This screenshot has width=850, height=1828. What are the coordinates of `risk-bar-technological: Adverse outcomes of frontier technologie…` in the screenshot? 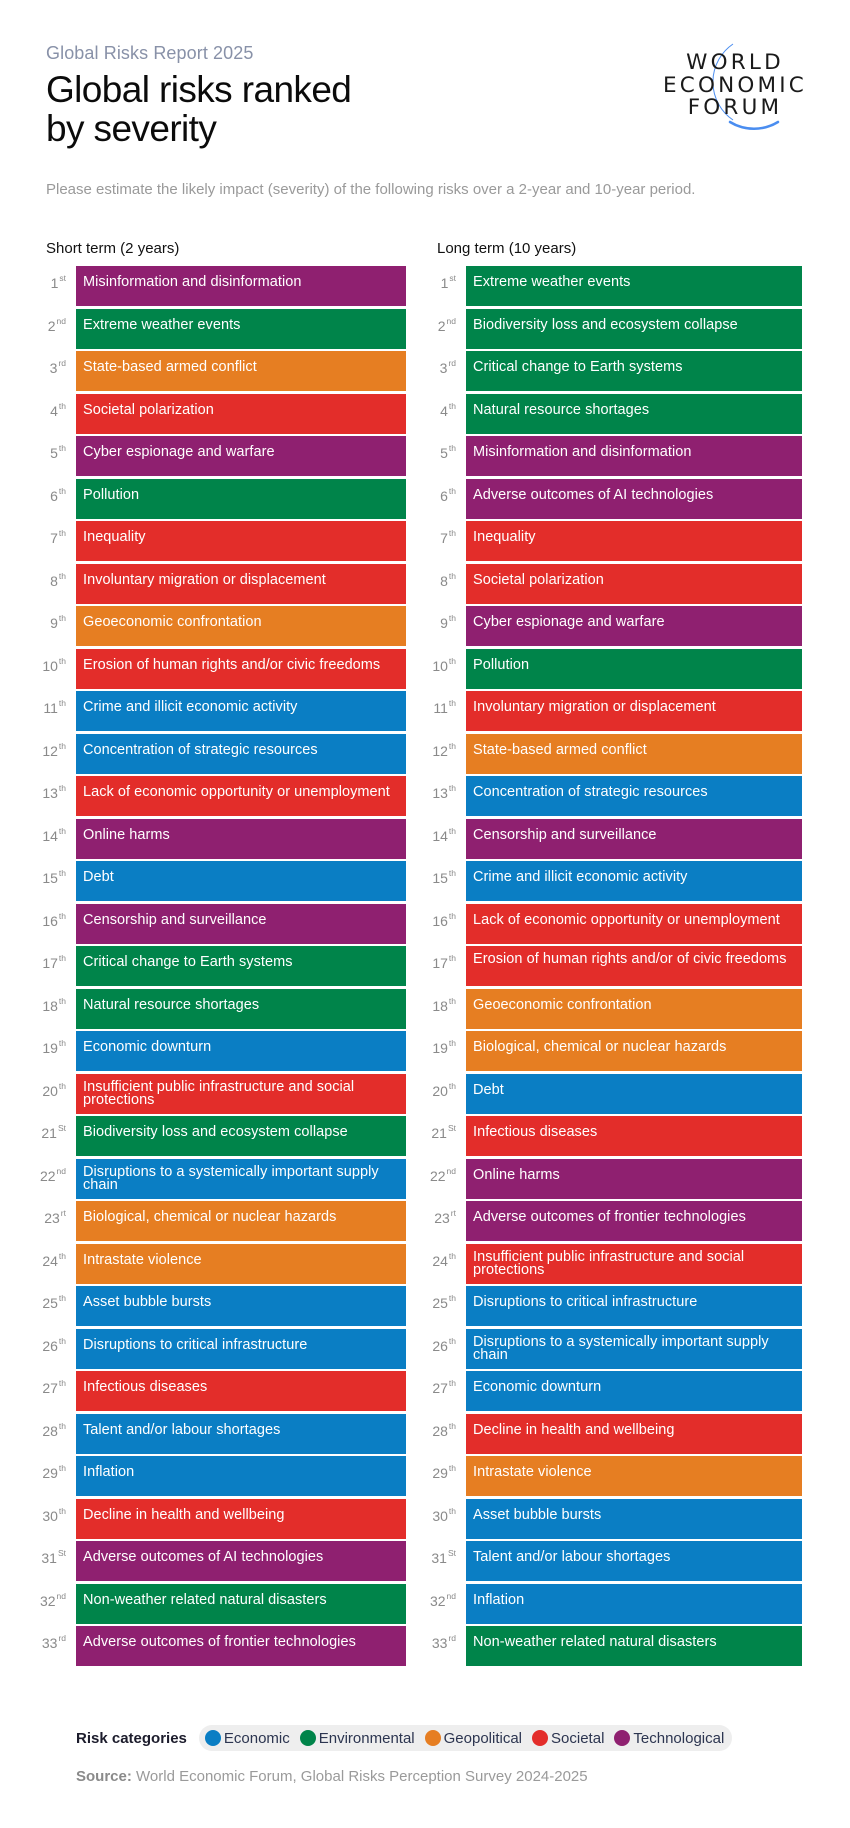 It's located at (241, 1646).